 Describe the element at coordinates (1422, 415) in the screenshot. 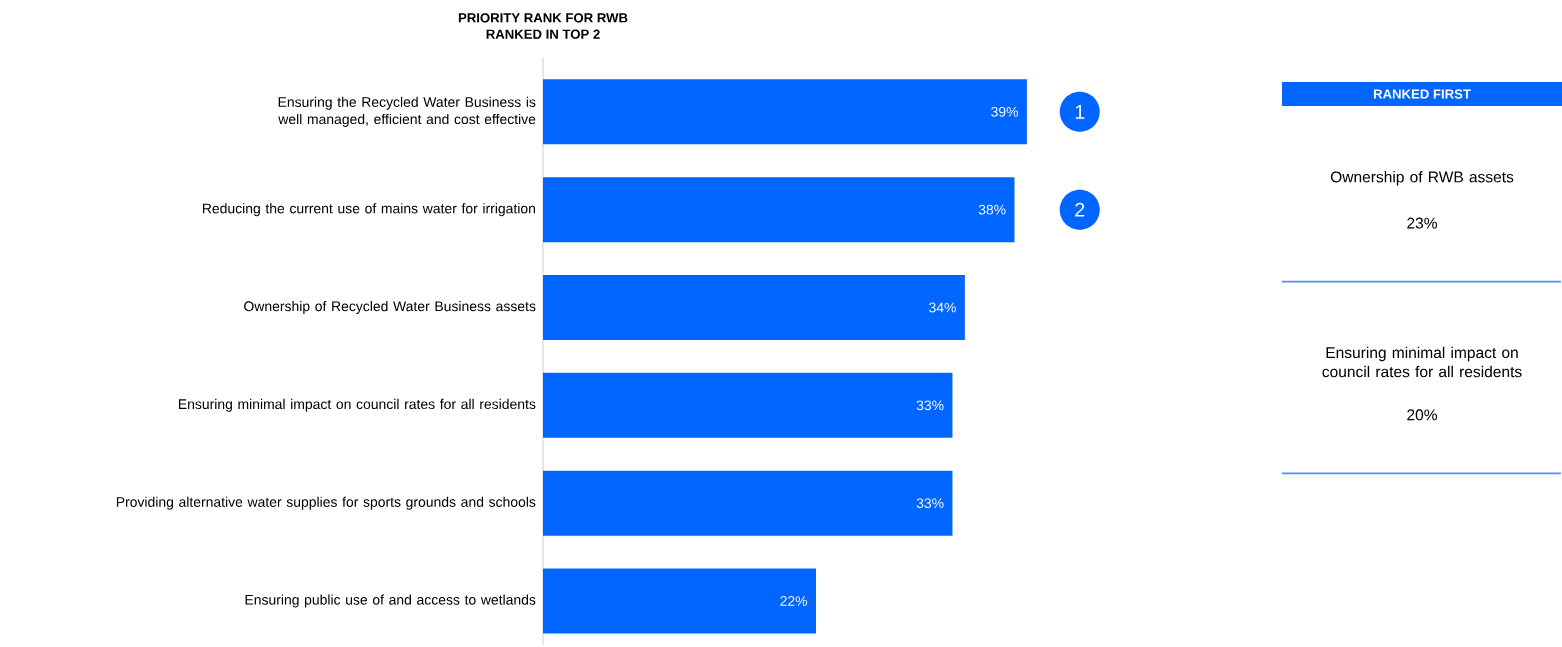

I see `text: 20%` at that location.